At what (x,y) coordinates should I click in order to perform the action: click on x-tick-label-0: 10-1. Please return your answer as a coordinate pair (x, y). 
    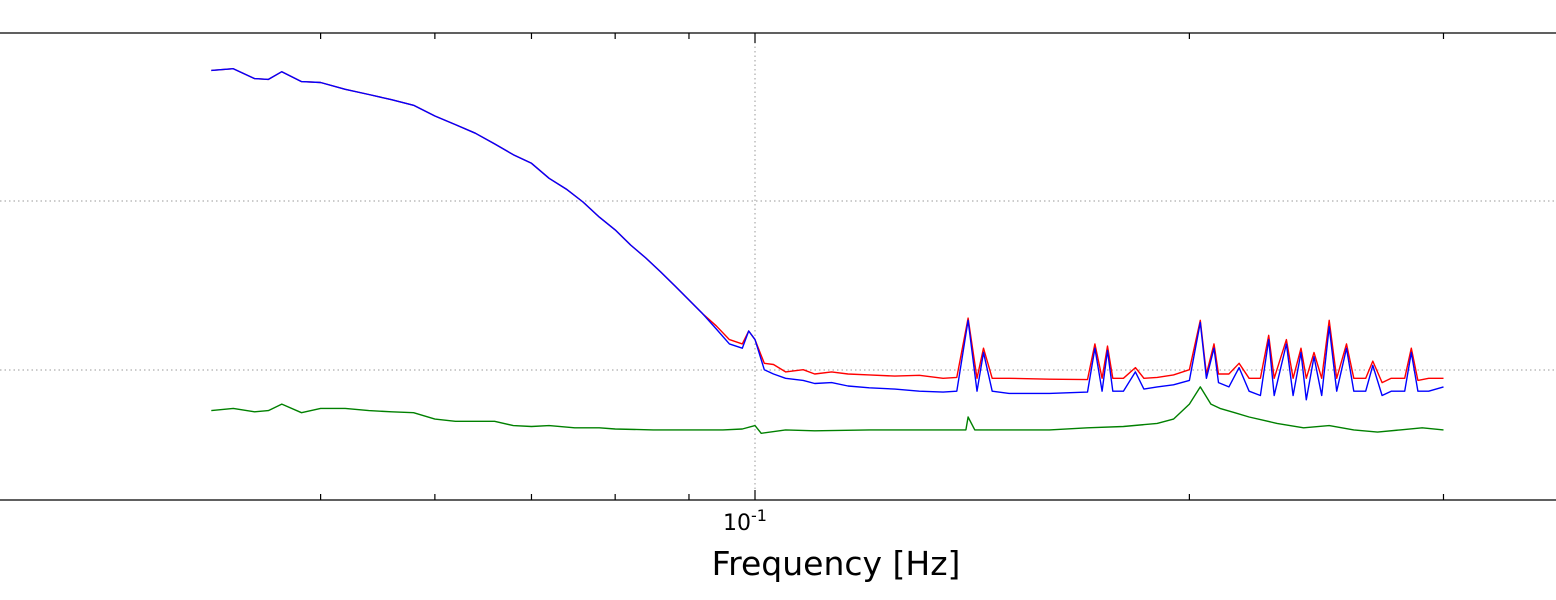
    Looking at the image, I should click on (745, 521).